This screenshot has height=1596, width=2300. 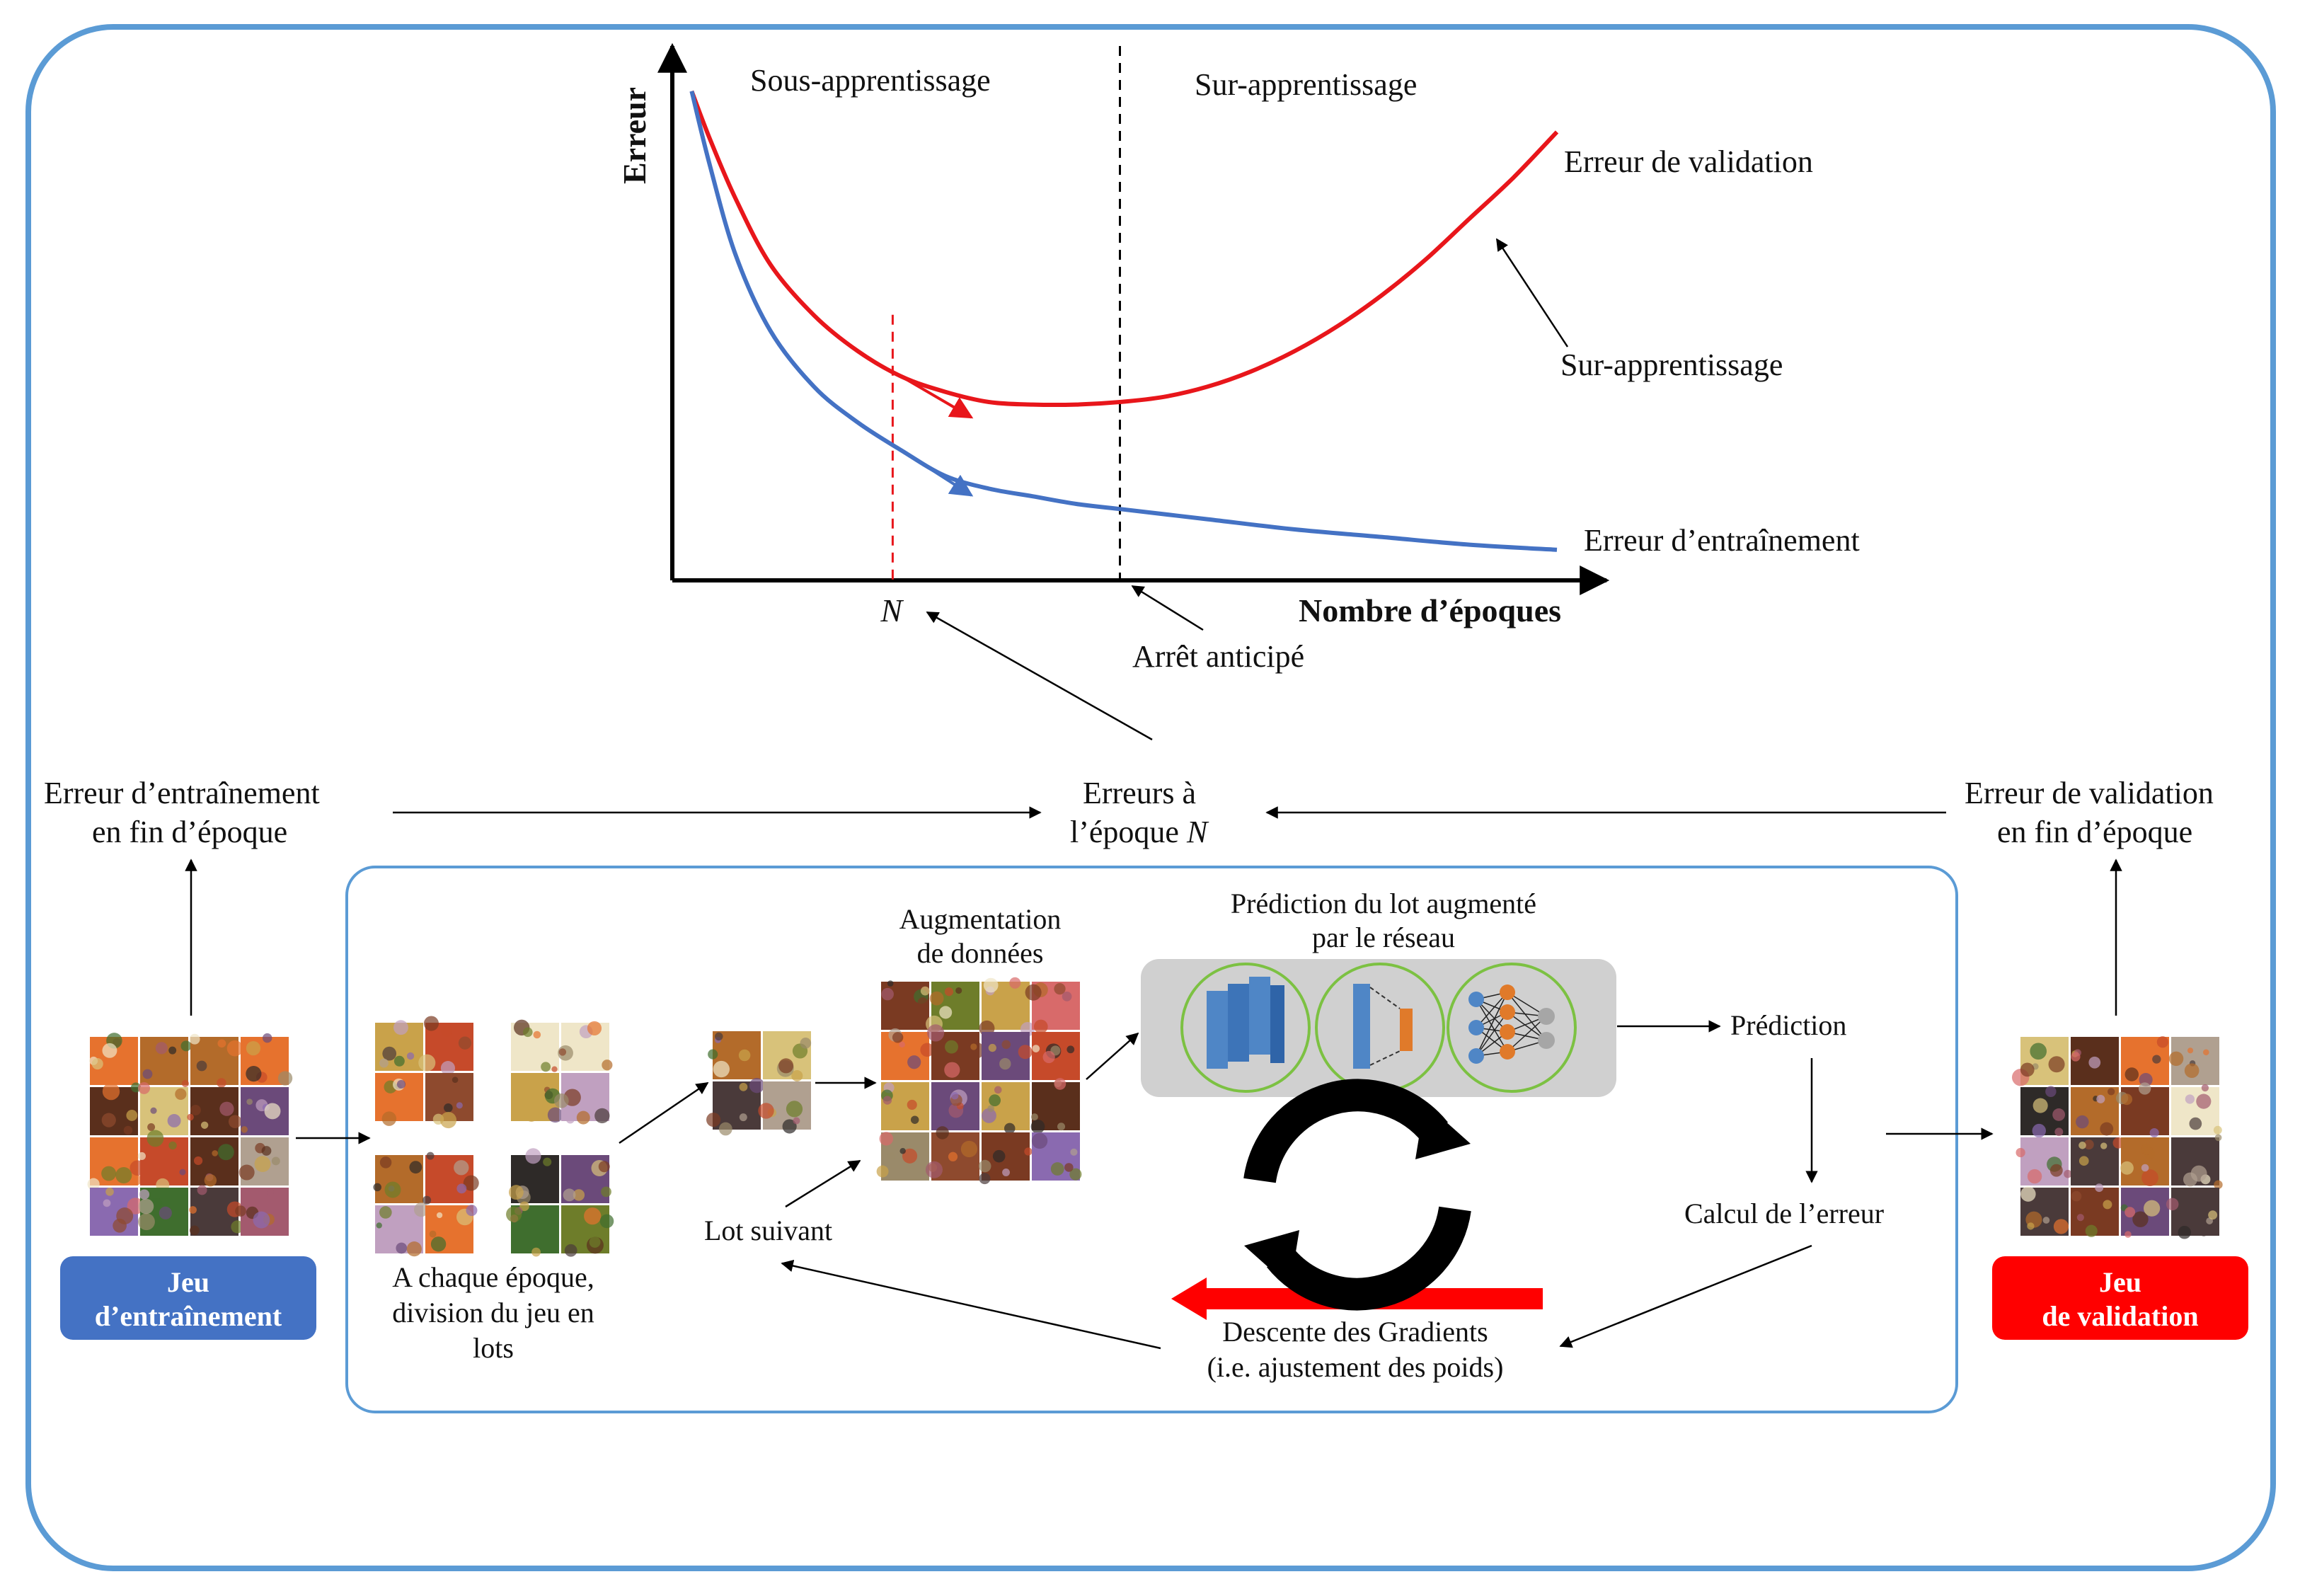 What do you see at coordinates (560, 1202) in the screenshot?
I see `batch-4-images` at bounding box center [560, 1202].